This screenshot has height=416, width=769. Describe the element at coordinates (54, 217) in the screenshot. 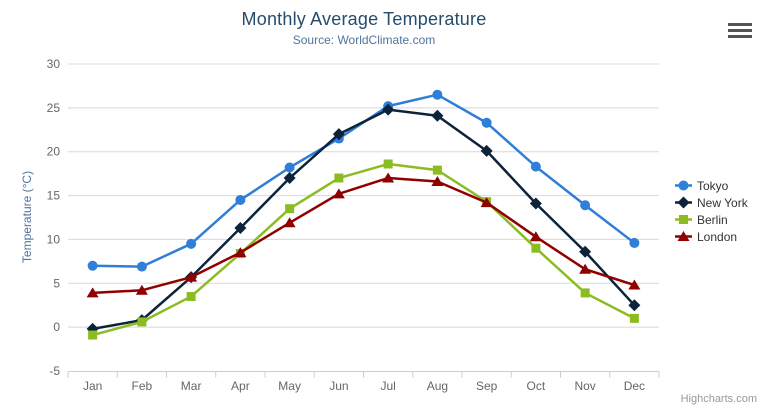

I see `y-axis-labels: -5 0 5 10 15 20 25 30` at that location.